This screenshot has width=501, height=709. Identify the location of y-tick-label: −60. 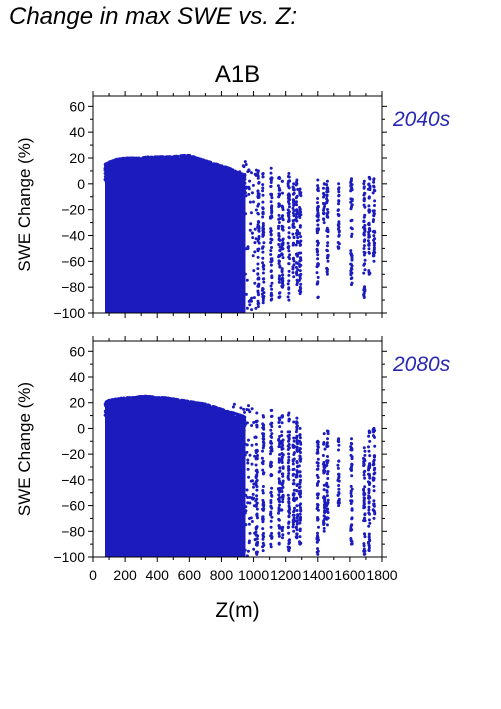
(73, 261).